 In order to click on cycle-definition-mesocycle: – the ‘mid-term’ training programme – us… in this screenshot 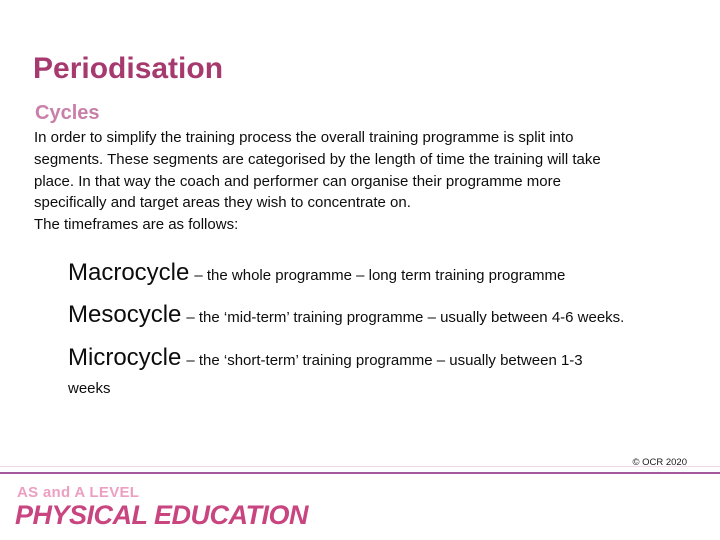, I will do `click(405, 317)`.